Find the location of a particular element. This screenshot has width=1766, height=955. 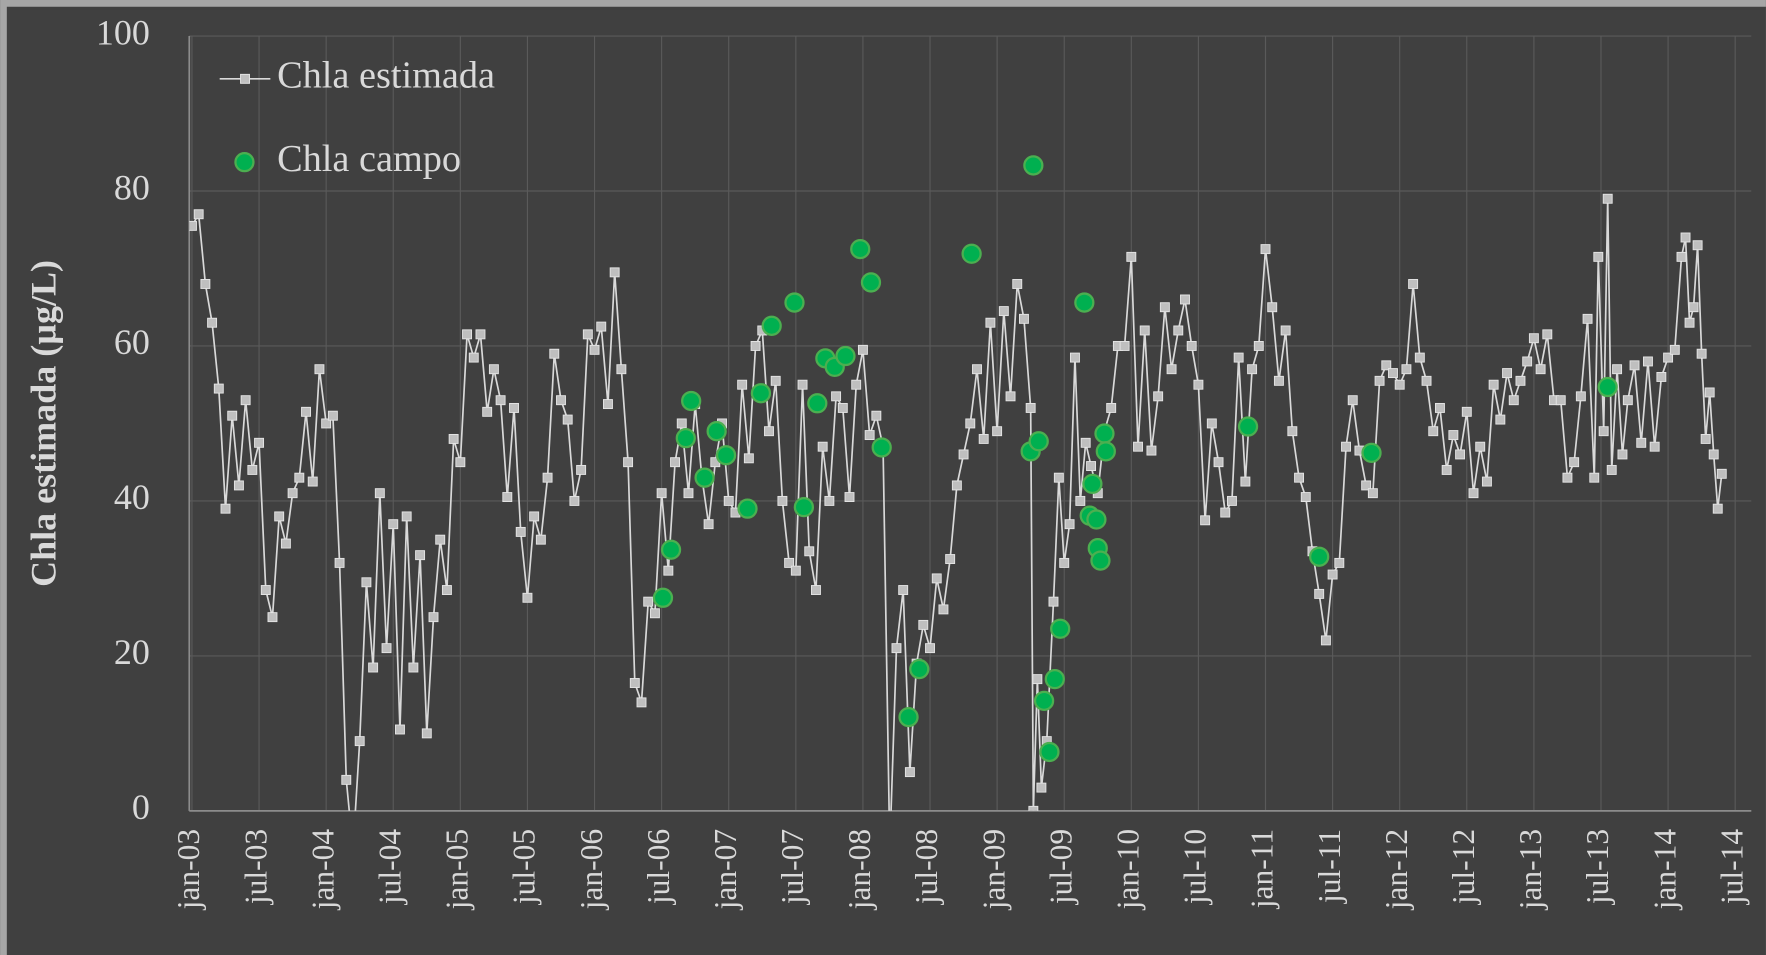

y-tick-label: 80 is located at coordinates (132, 187).